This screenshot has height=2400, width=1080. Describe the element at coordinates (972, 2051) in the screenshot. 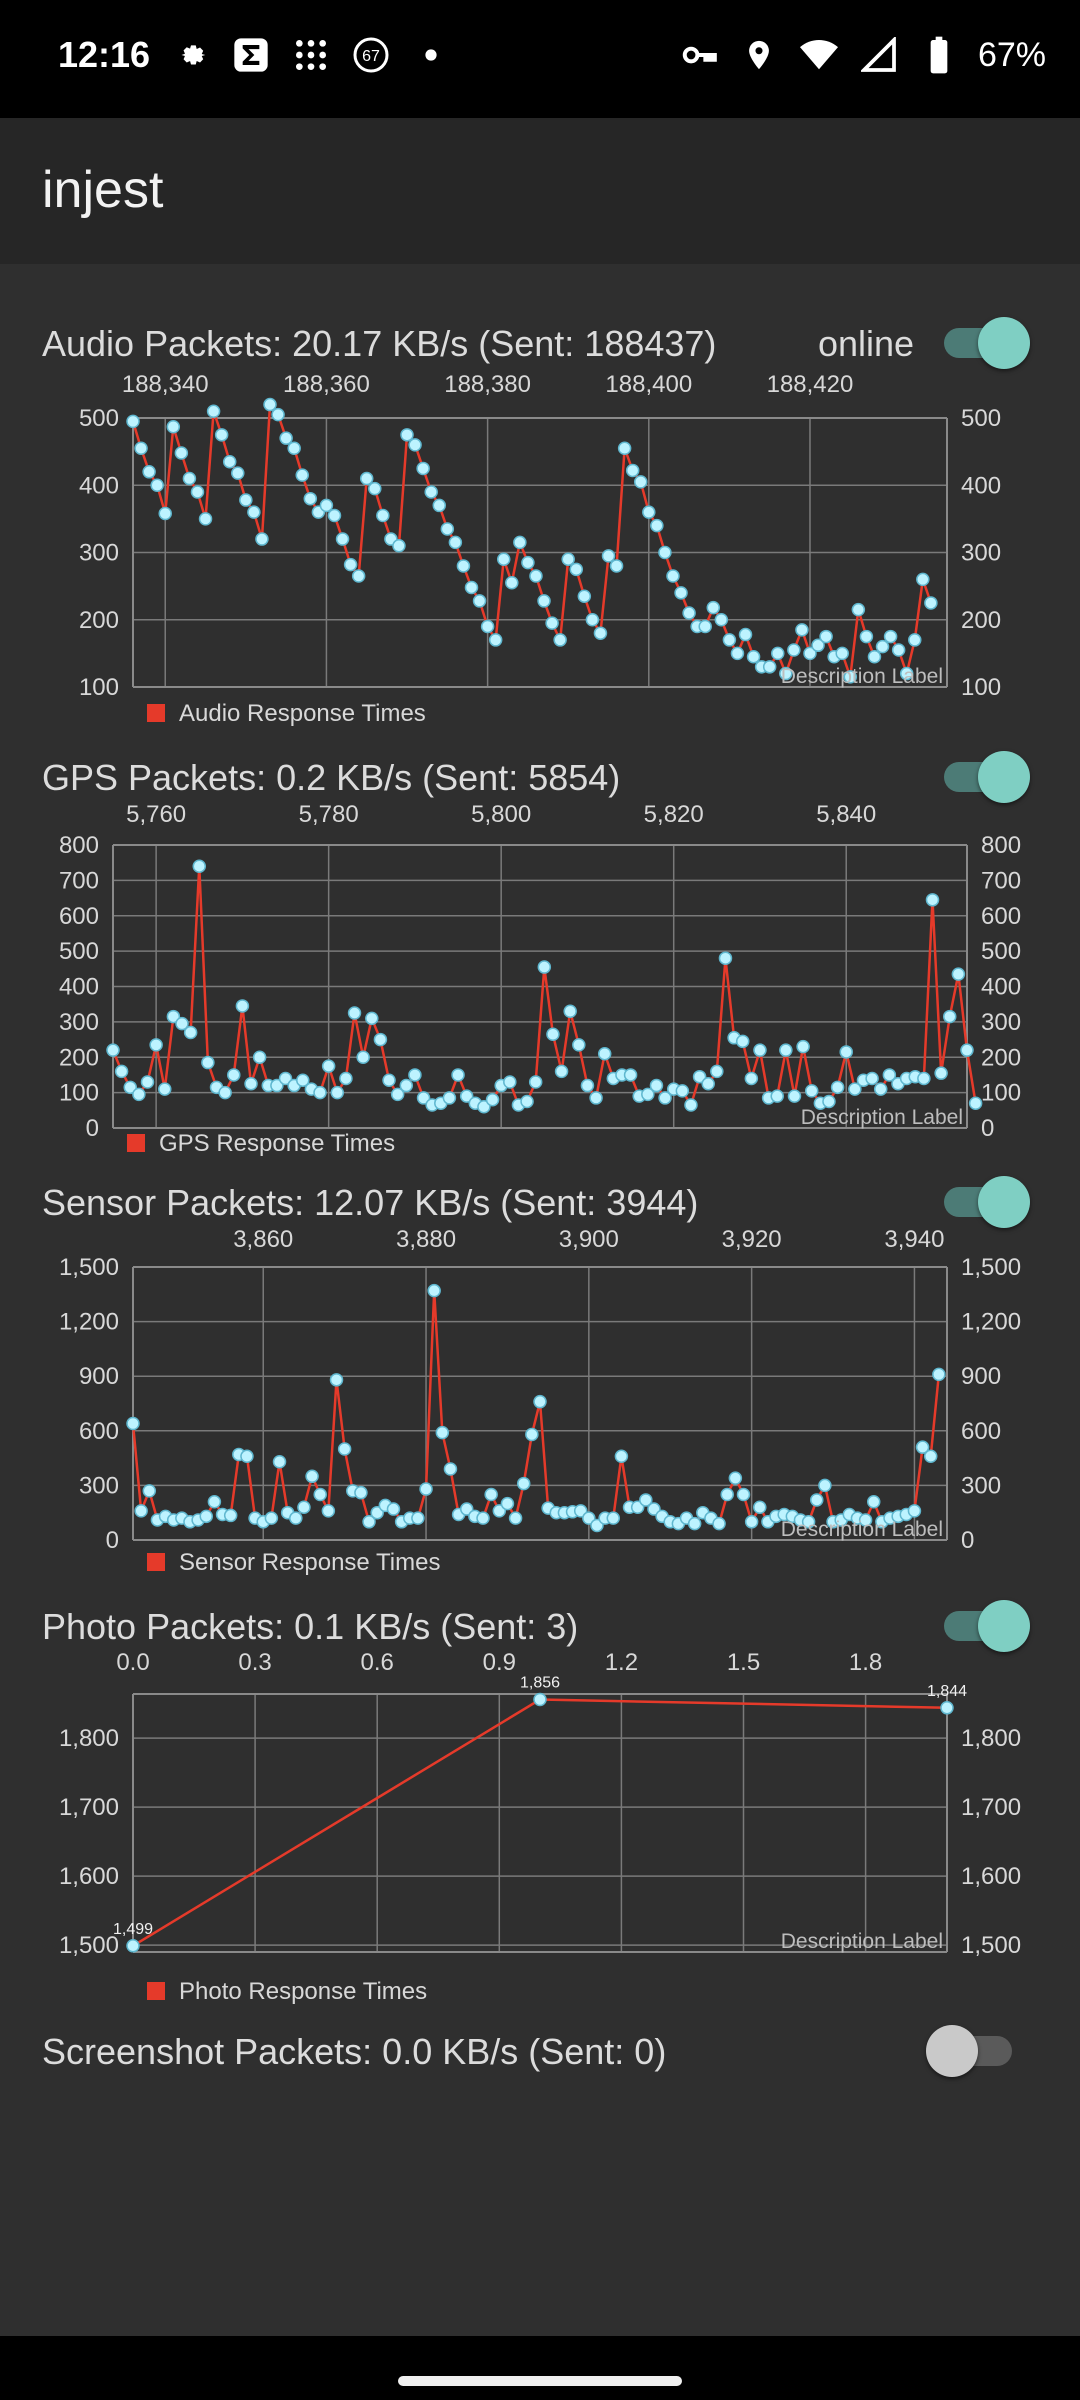

I see `screenshot-toggle` at that location.